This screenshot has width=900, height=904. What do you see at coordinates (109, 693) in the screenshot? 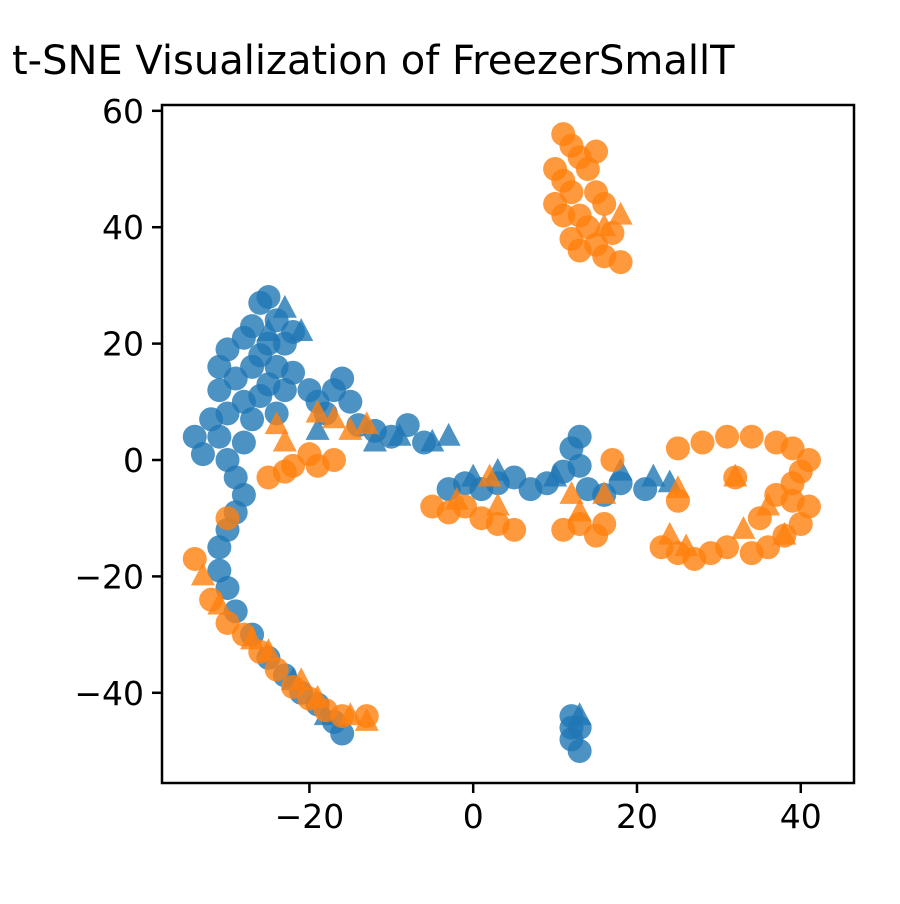
I see `y-tick-label: −40` at bounding box center [109, 693].